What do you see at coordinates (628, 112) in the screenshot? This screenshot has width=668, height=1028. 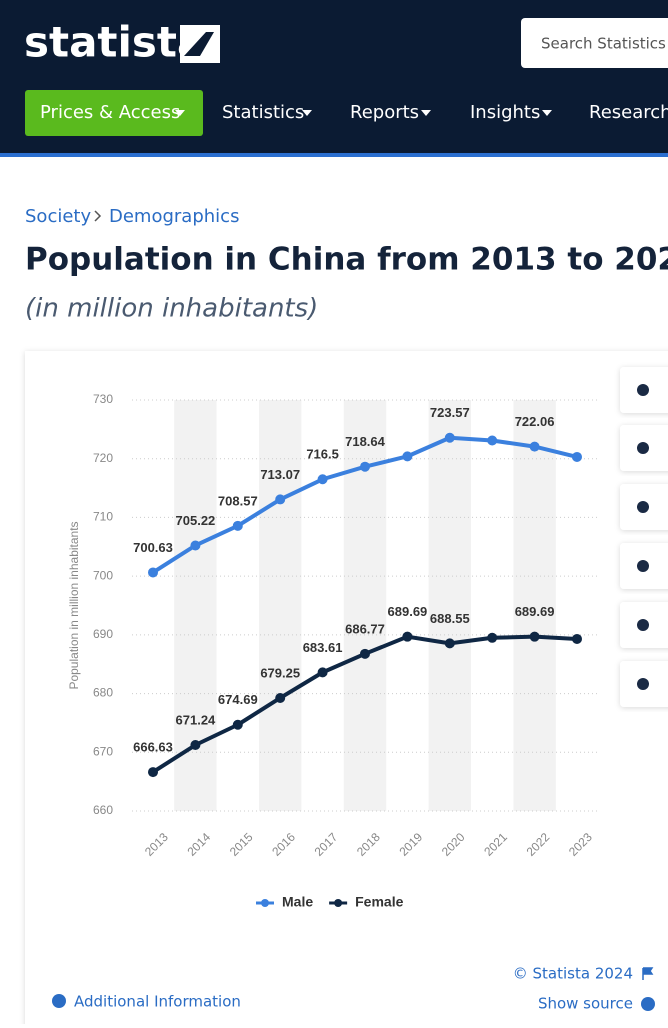 I see `nav-item: Research` at bounding box center [628, 112].